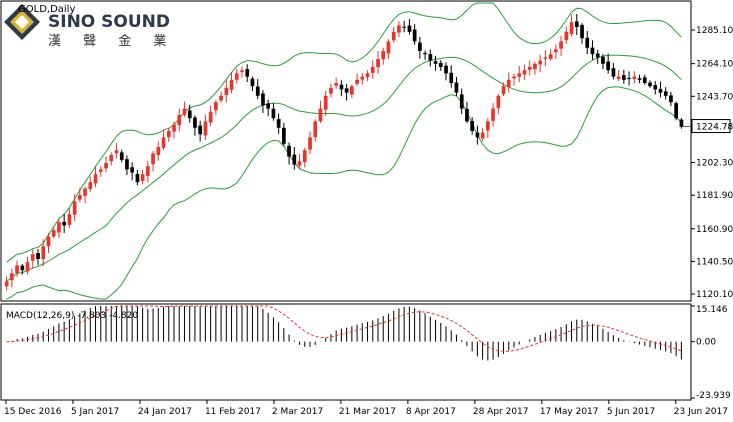  I want to click on date-axis-label: 5 Jan 2017, so click(95, 412).